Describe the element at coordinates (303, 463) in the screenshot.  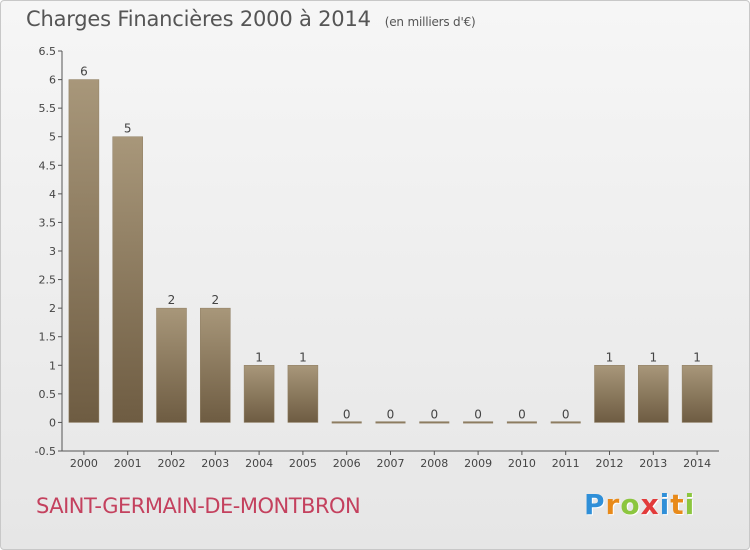
I see `x-tick-label: 2005` at that location.